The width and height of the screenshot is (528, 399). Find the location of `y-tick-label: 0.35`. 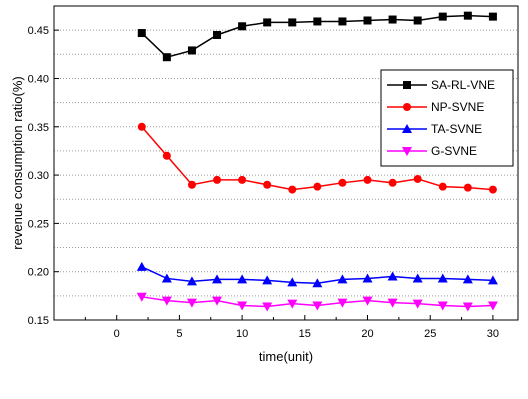

y-tick-label: 0.35 is located at coordinates (38, 128).